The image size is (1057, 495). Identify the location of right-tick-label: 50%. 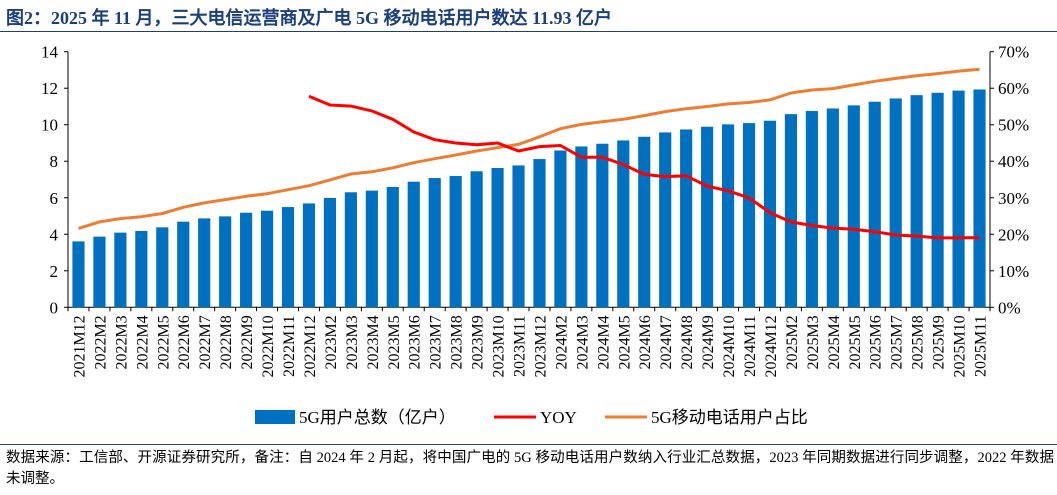
(1013, 125).